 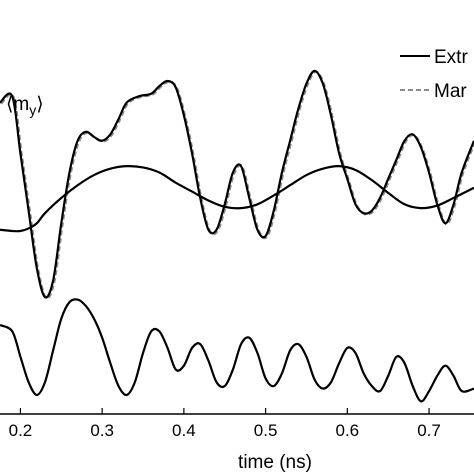 I want to click on x-axis-label: time (ns), so click(x=275, y=462).